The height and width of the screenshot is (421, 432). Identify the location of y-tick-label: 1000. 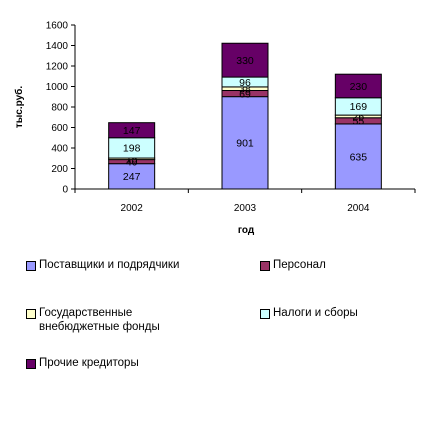
(57, 87).